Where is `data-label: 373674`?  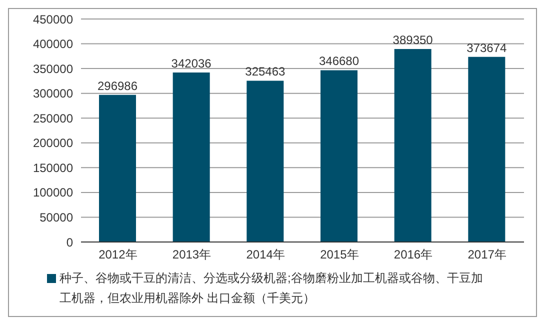
data-label: 373674 is located at coordinates (487, 47).